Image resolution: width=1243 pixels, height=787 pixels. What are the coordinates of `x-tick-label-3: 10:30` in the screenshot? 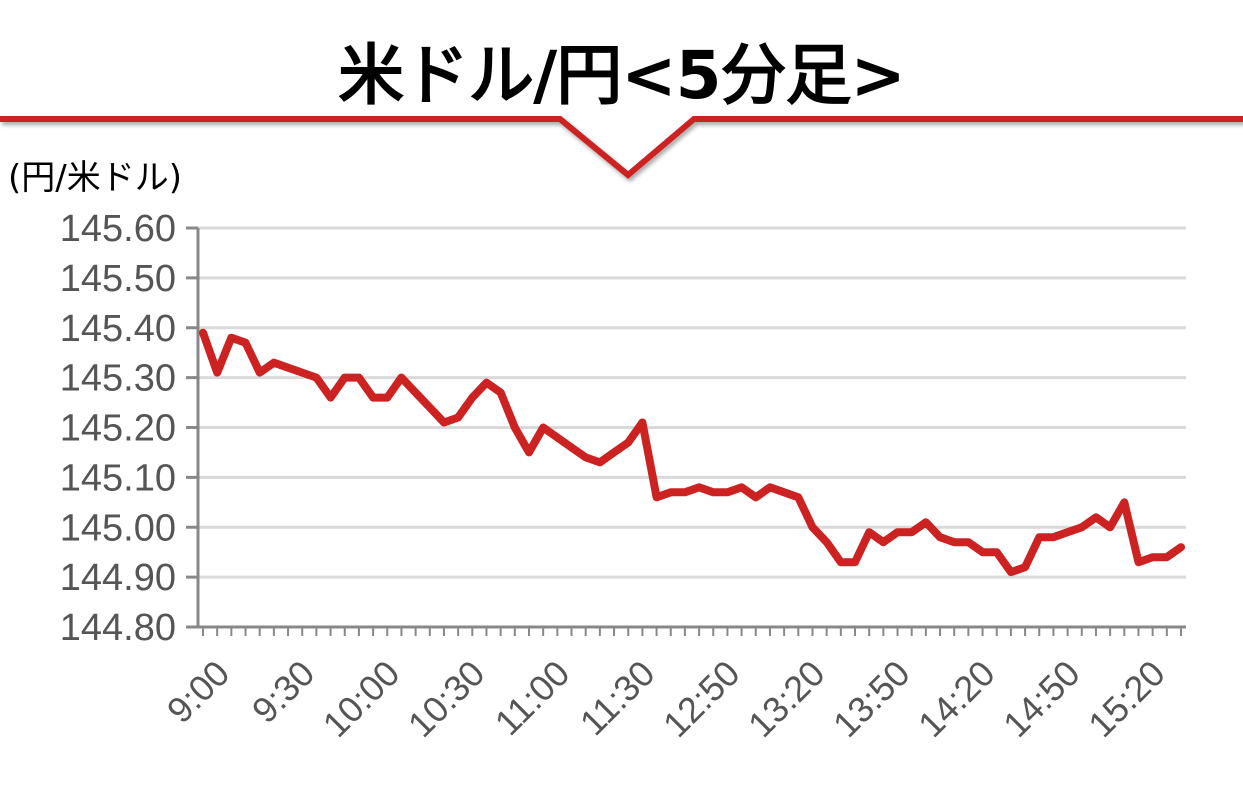 It's located at (446, 698).